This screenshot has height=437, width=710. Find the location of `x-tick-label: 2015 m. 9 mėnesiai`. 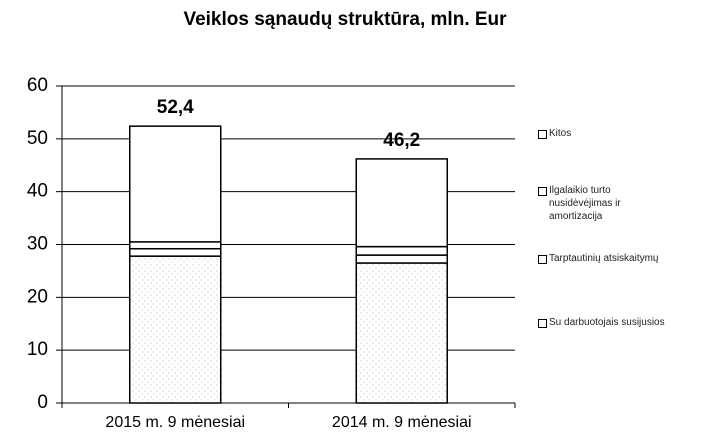

x-tick-label: 2015 m. 9 mėnesiai is located at coordinates (175, 422).